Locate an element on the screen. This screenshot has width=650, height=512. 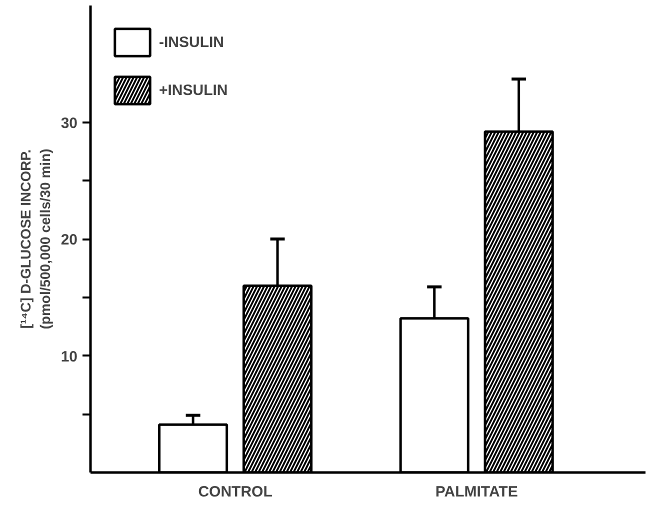
y-tick-label: 30 is located at coordinates (69, 123).